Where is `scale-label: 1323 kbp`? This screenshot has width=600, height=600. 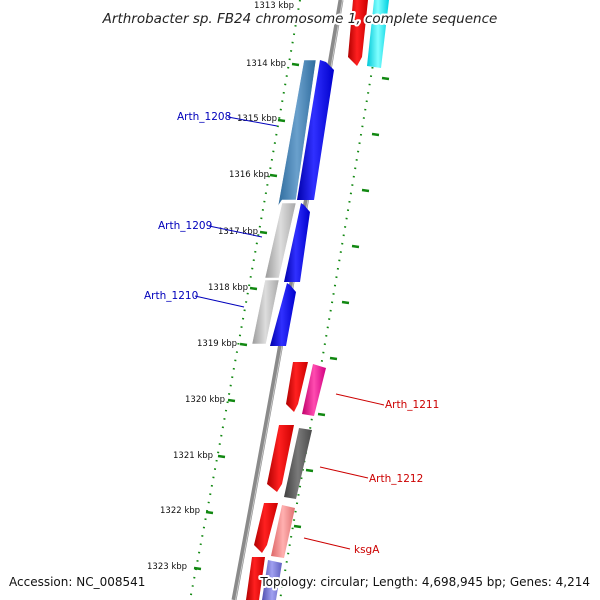 scale-label: 1323 kbp is located at coordinates (167, 567).